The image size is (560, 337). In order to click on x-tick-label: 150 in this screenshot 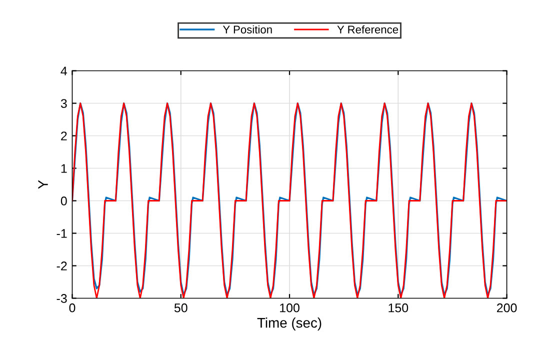, I will do `click(398, 307)`.